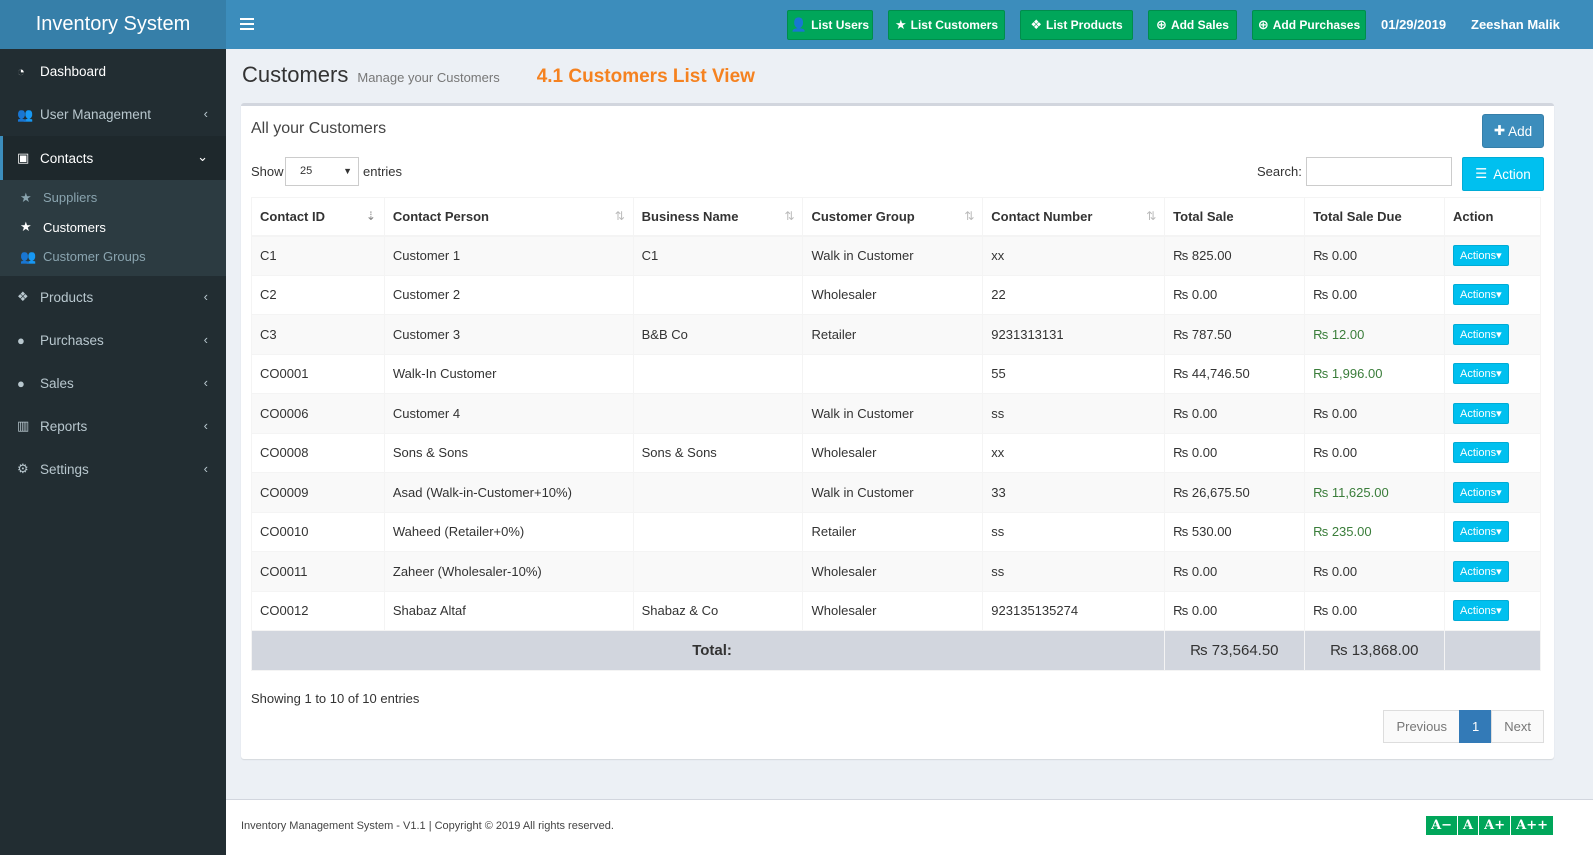  What do you see at coordinates (1476, 726) in the screenshot?
I see `page-button-current: 1` at bounding box center [1476, 726].